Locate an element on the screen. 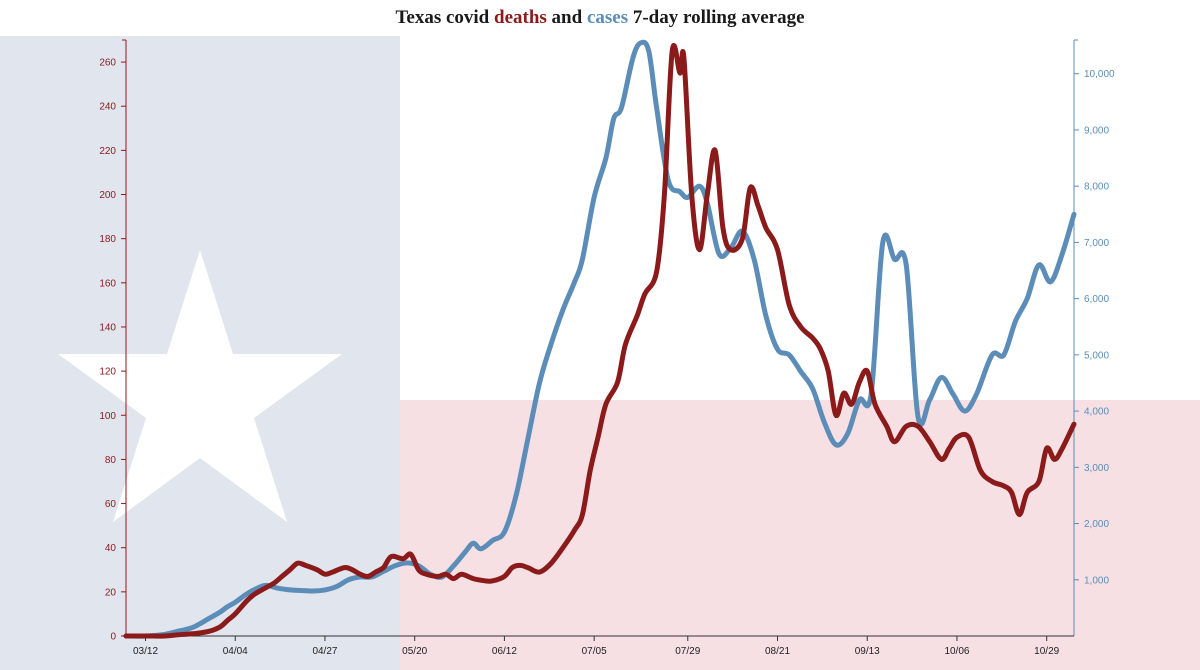 The image size is (1200, 670). left-axis-tick-label: 140 is located at coordinates (107, 327).